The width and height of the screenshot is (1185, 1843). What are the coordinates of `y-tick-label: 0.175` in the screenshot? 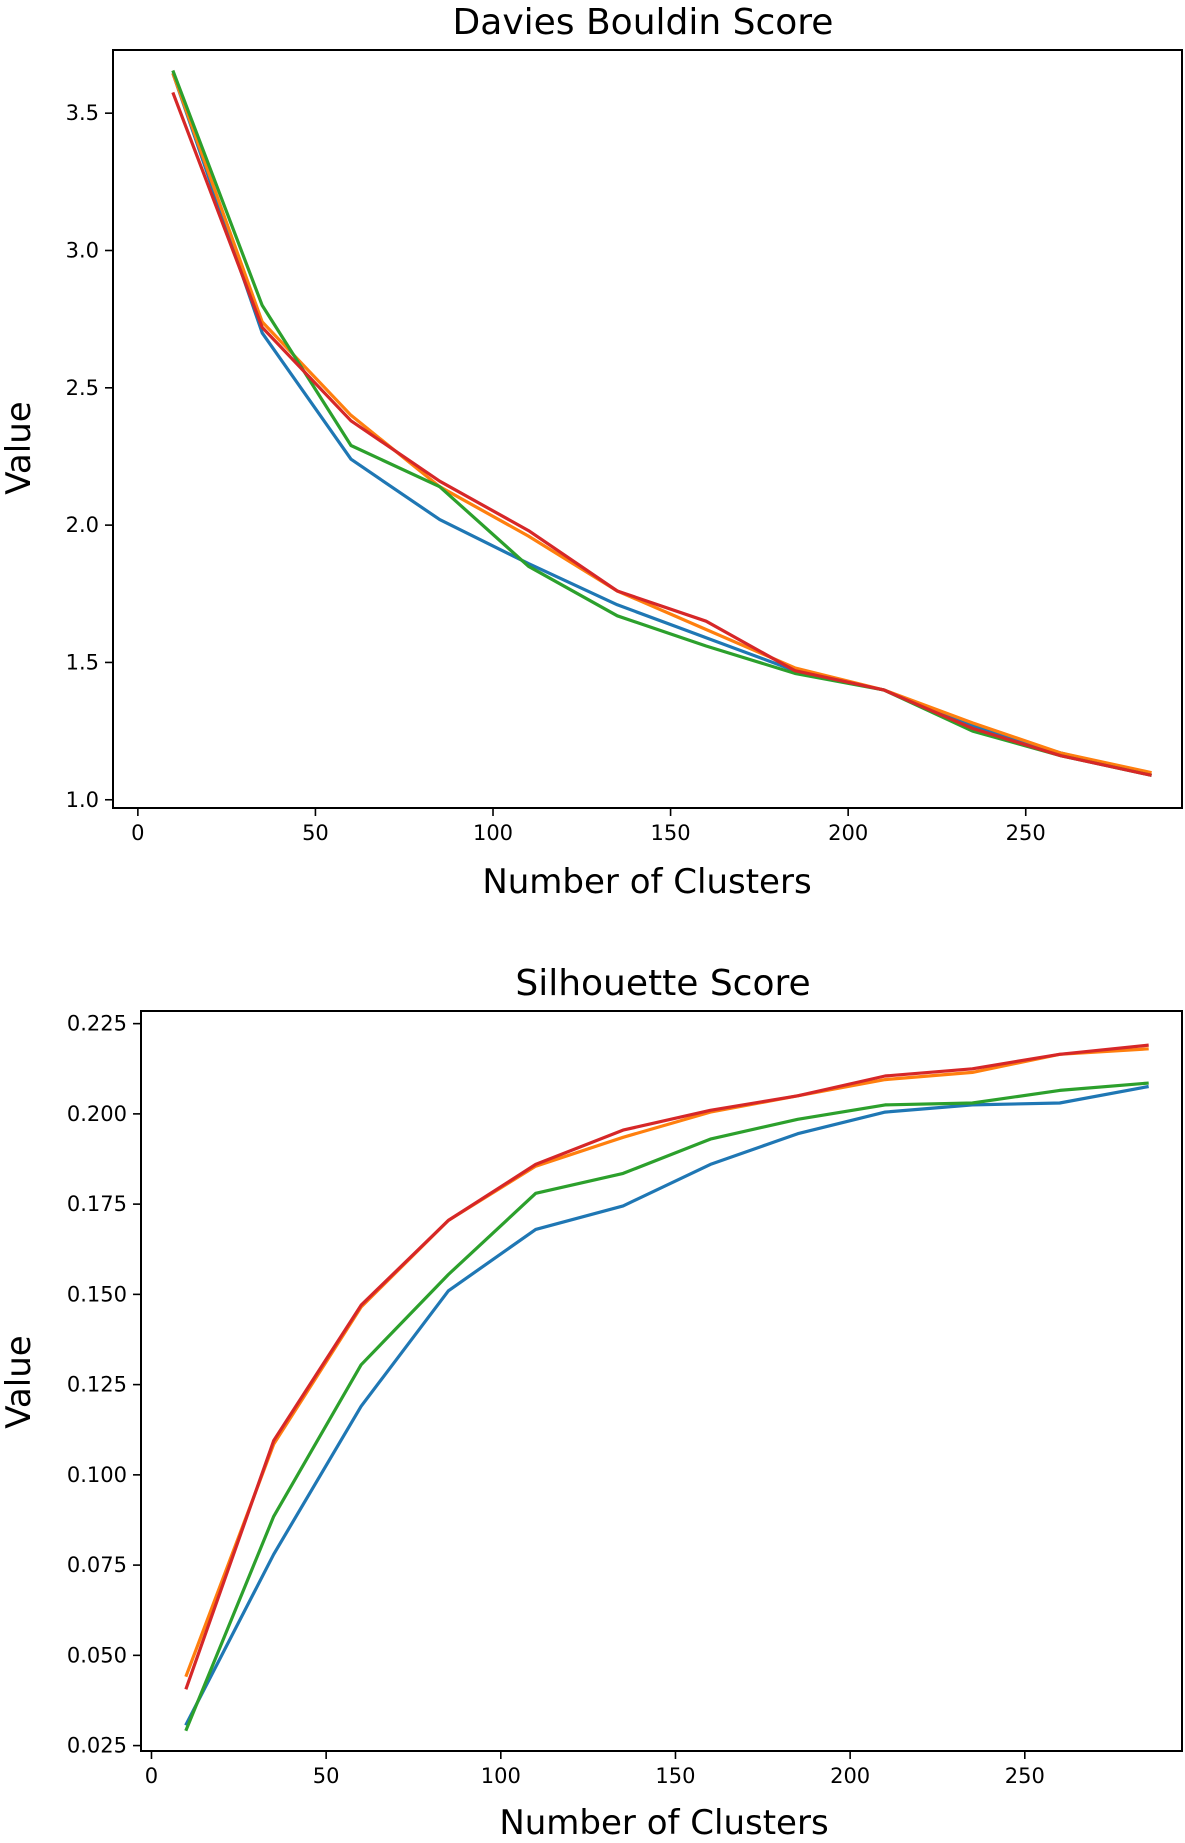 It's located at (97, 1204).